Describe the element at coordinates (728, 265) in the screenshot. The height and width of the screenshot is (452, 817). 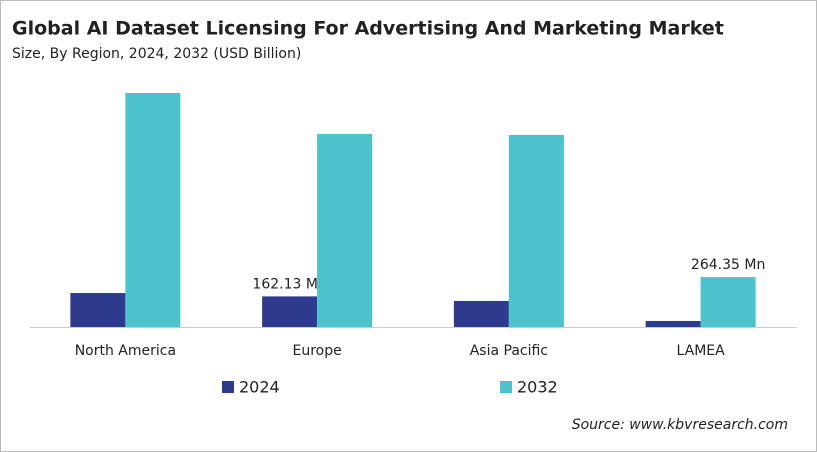
I see `data-label: 264.35 Mn` at that location.